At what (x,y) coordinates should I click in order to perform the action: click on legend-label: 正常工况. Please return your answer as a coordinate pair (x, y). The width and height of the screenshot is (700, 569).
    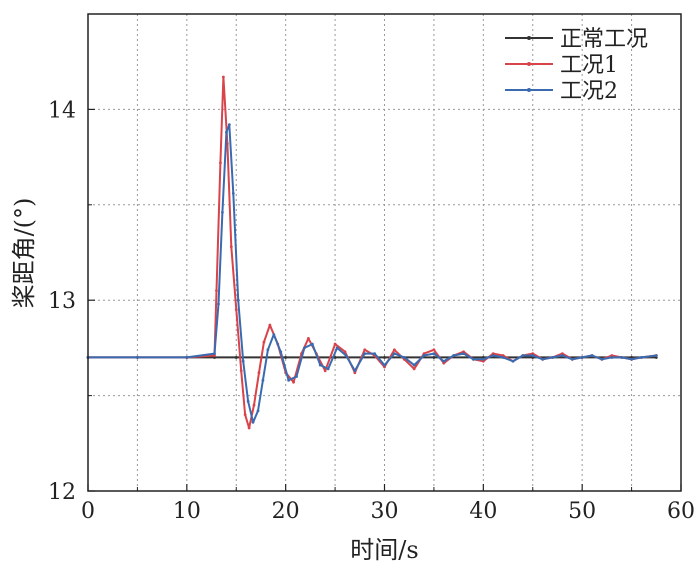
    Looking at the image, I should click on (604, 39).